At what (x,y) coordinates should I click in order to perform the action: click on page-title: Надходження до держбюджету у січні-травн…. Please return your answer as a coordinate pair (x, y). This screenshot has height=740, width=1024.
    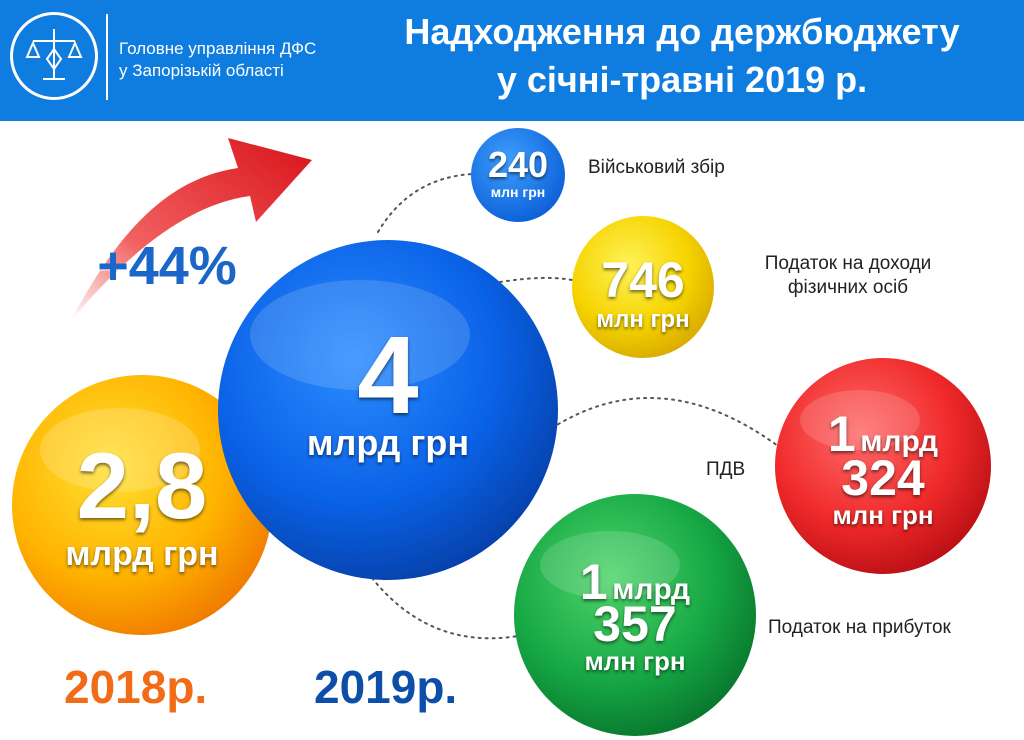
    Looking at the image, I should click on (682, 56).